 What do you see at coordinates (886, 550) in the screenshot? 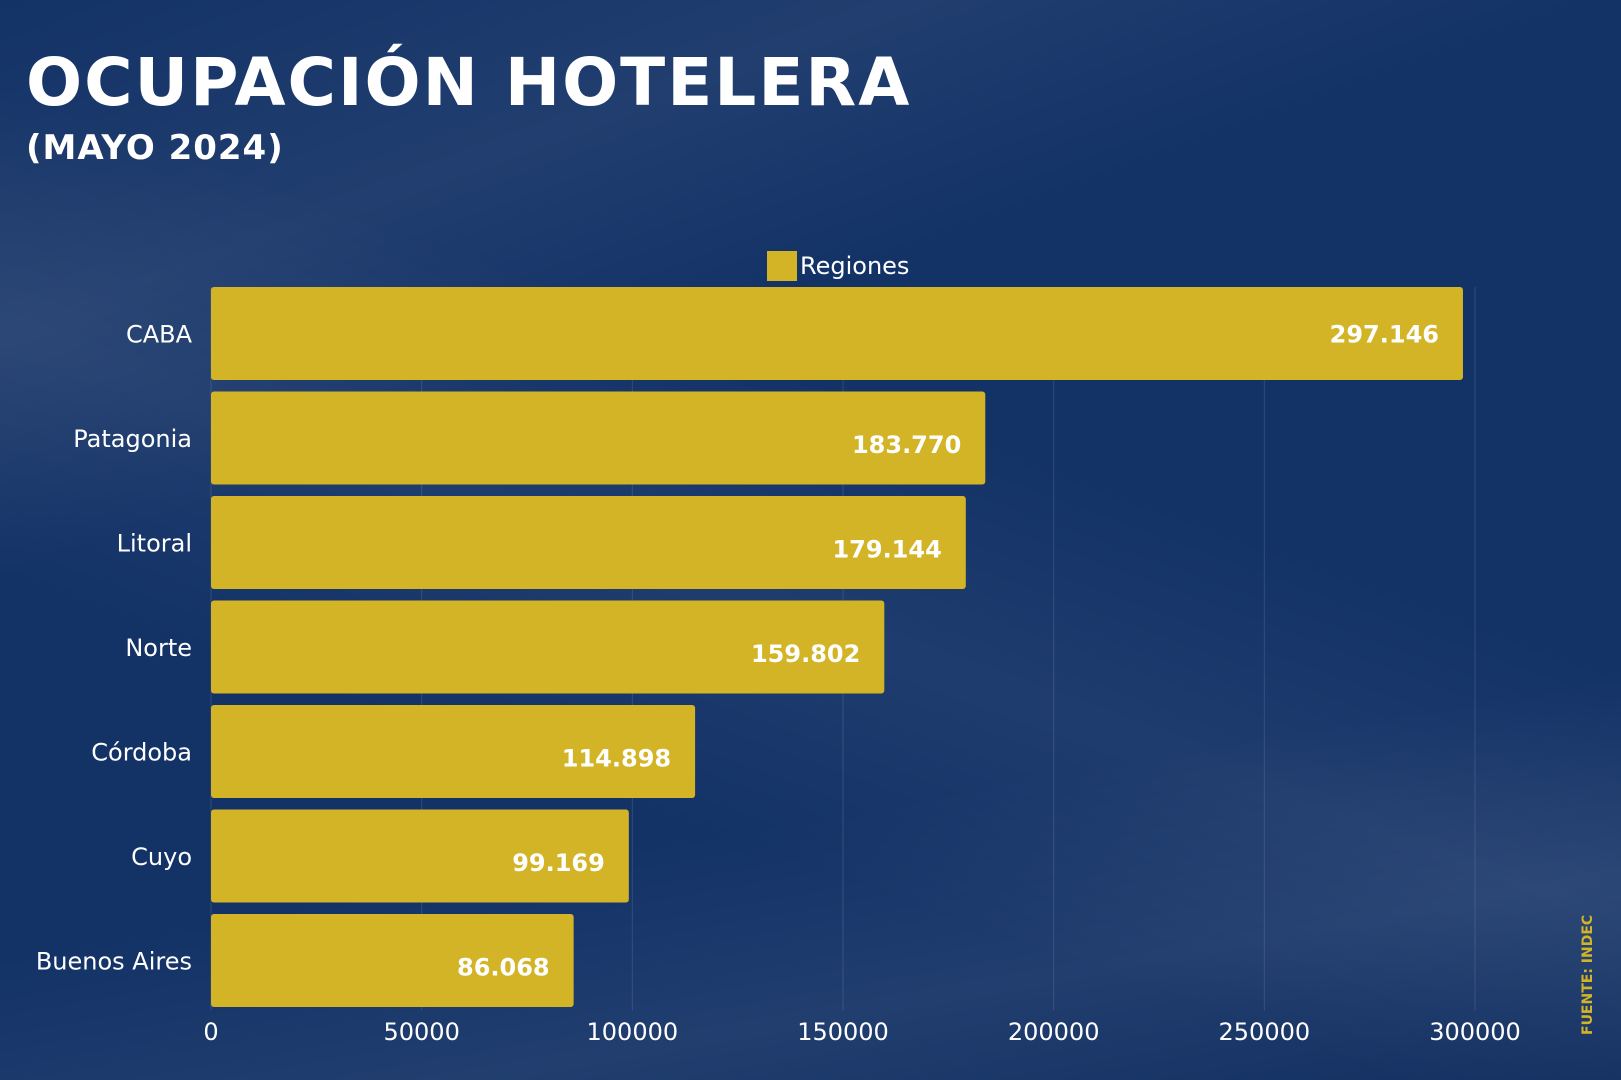
I see `data-label: 179.144` at bounding box center [886, 550].